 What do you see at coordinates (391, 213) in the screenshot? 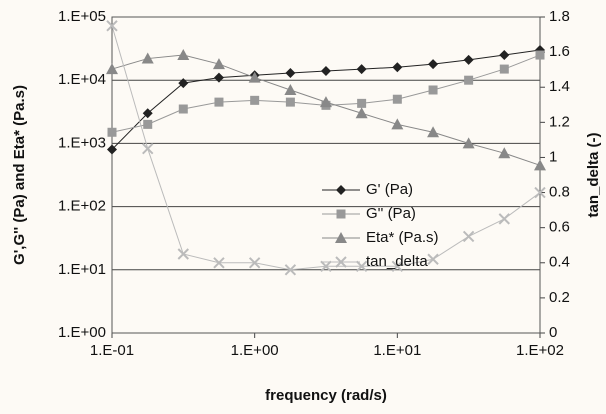
I see `legend-label: G'' (Pa)` at bounding box center [391, 213].